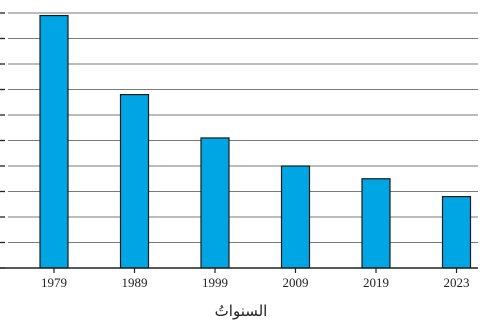 This screenshot has width=481, height=331. What do you see at coordinates (54, 282) in the screenshot?
I see `x-tick-label-1979: 1979` at bounding box center [54, 282].